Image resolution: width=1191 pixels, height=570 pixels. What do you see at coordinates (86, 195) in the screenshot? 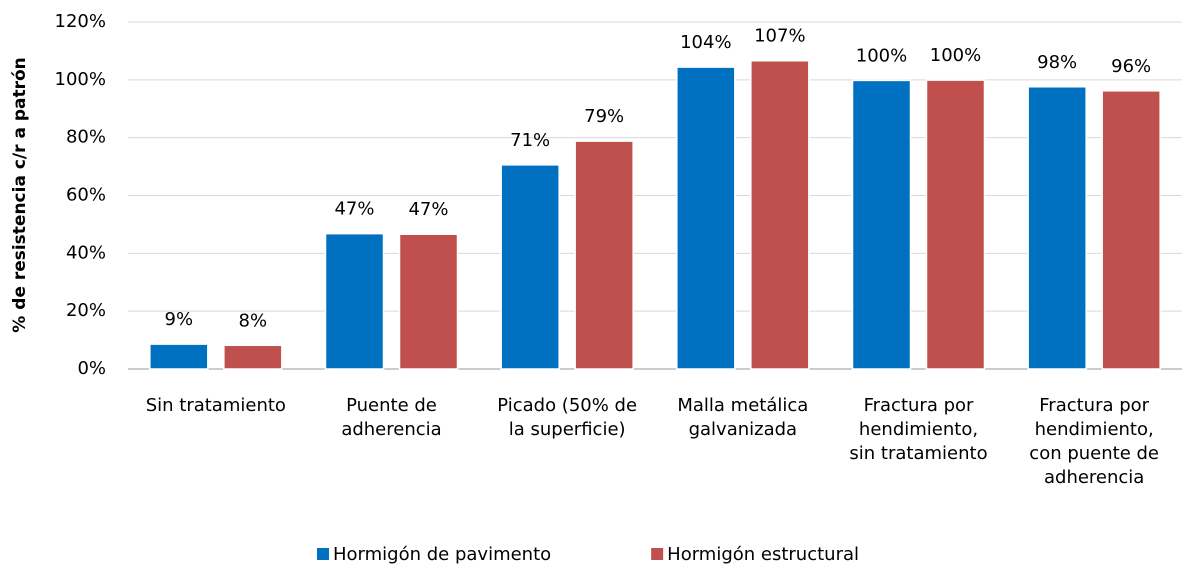
I see `y-tick-label: 60%` at bounding box center [86, 195].